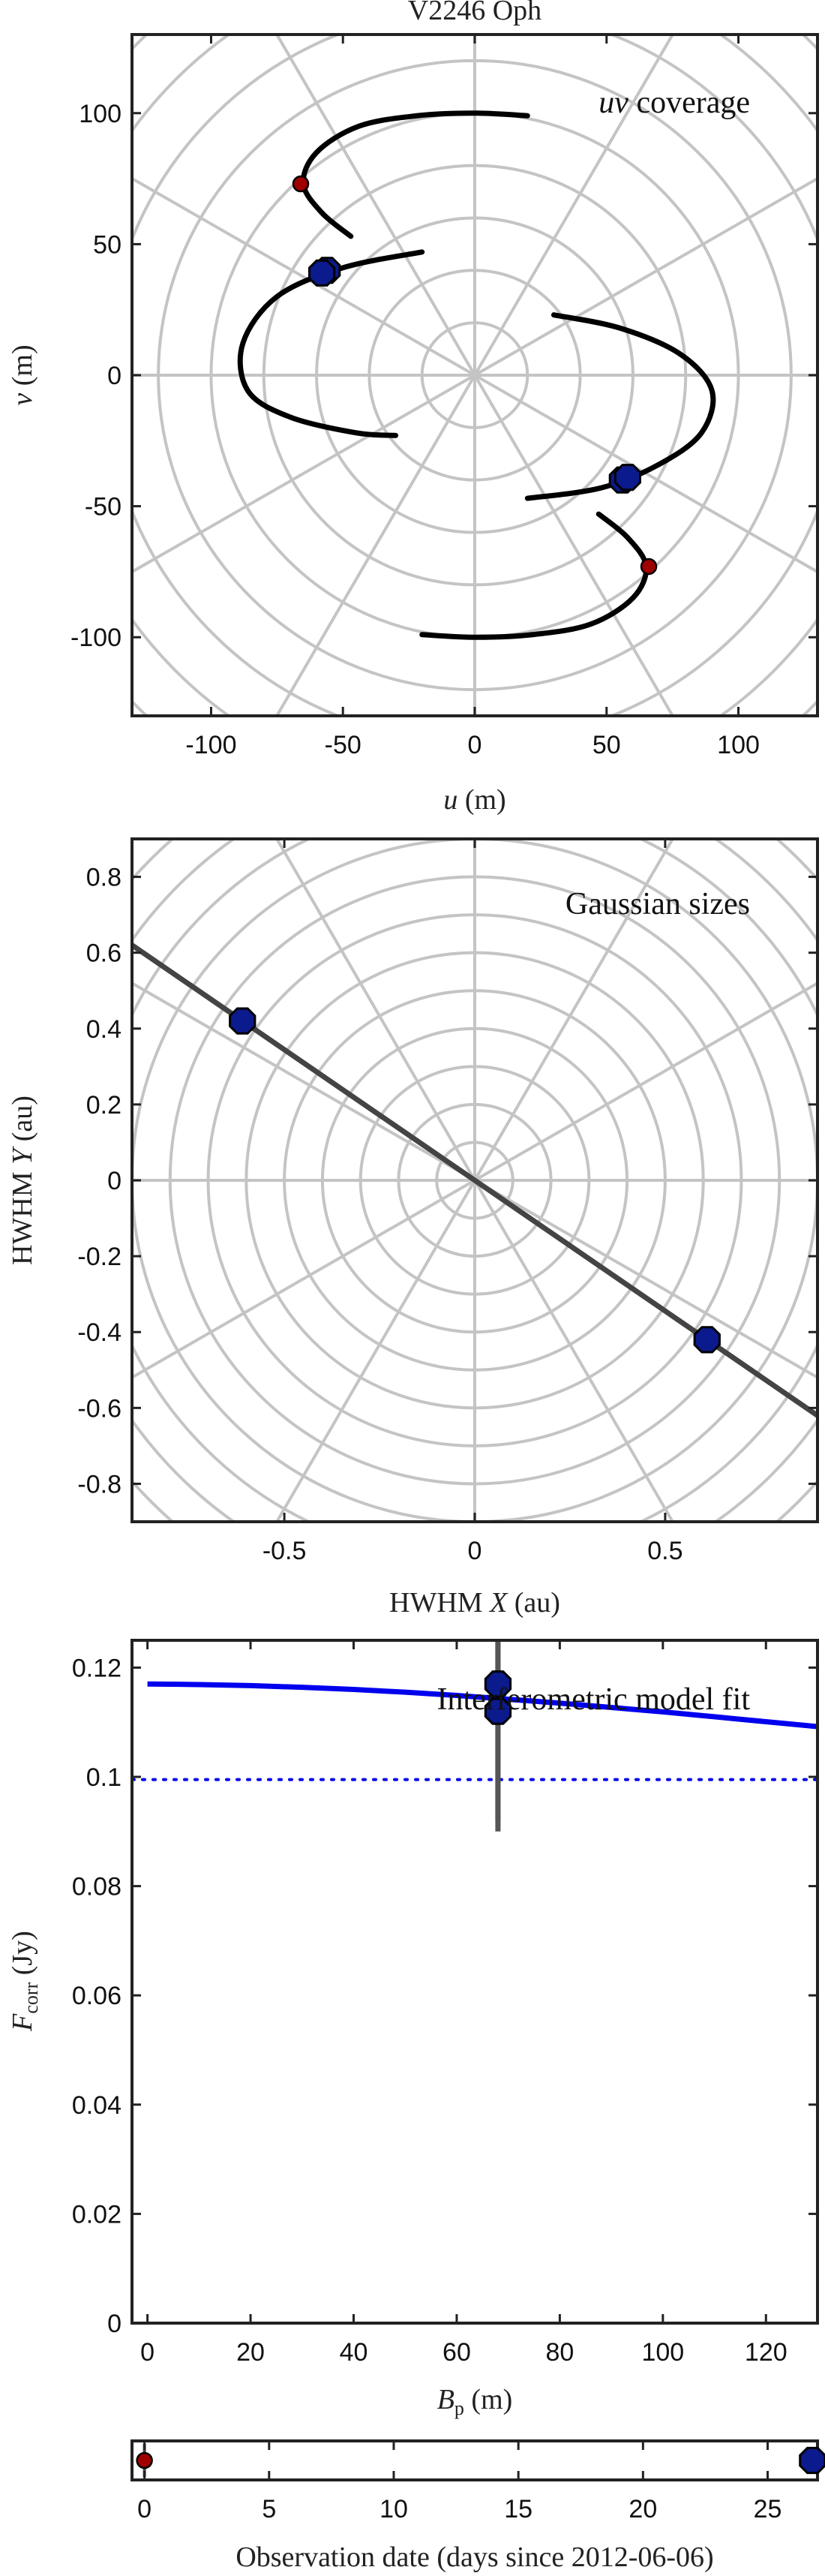  I want to click on y-tick-label: -0.2, so click(99, 1257).